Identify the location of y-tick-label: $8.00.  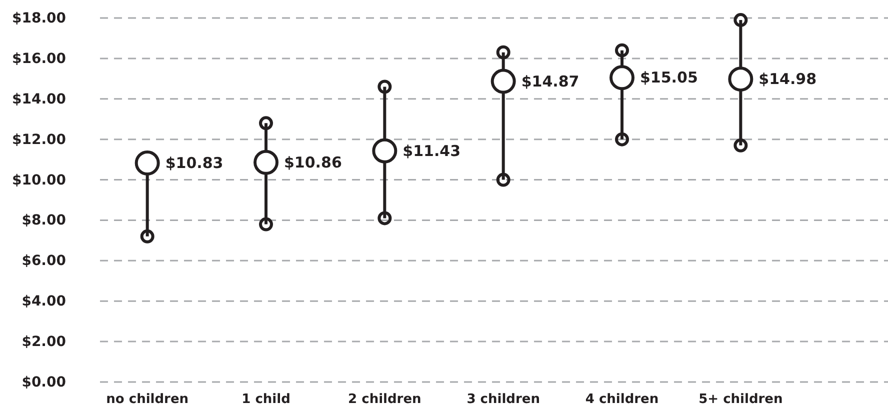
(44, 220).